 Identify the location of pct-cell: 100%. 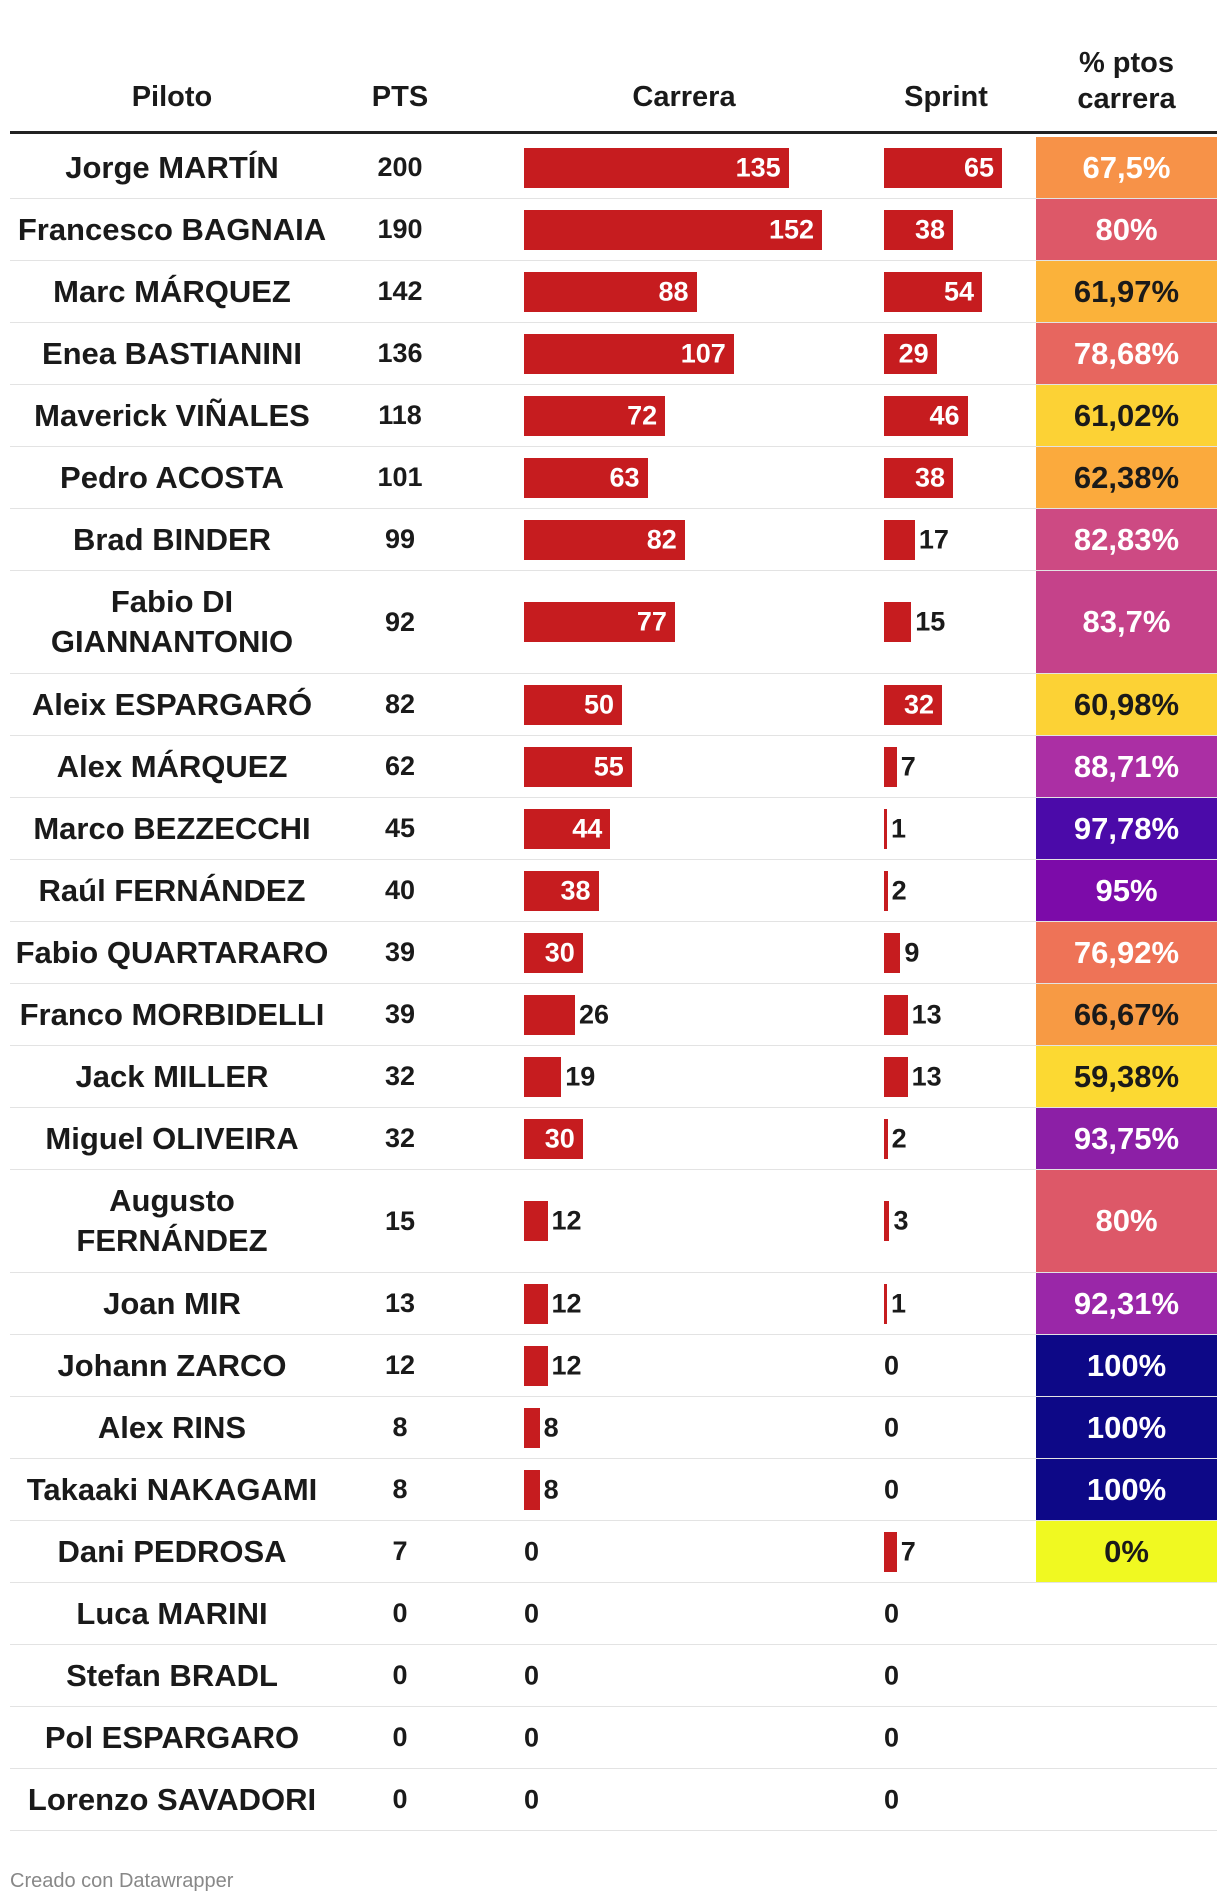
(1126, 1365).